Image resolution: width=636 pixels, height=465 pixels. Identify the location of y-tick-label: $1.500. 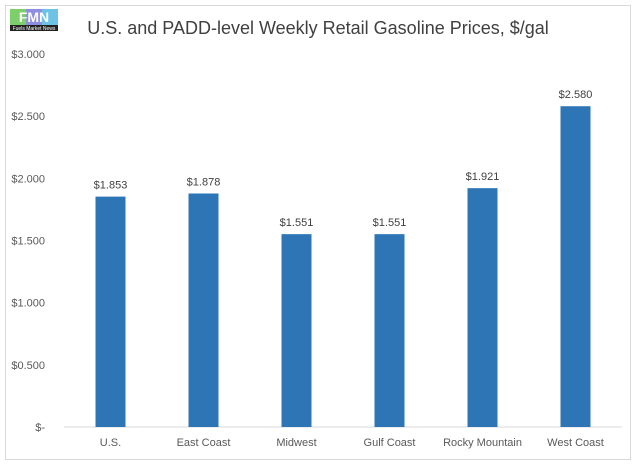
(28, 242).